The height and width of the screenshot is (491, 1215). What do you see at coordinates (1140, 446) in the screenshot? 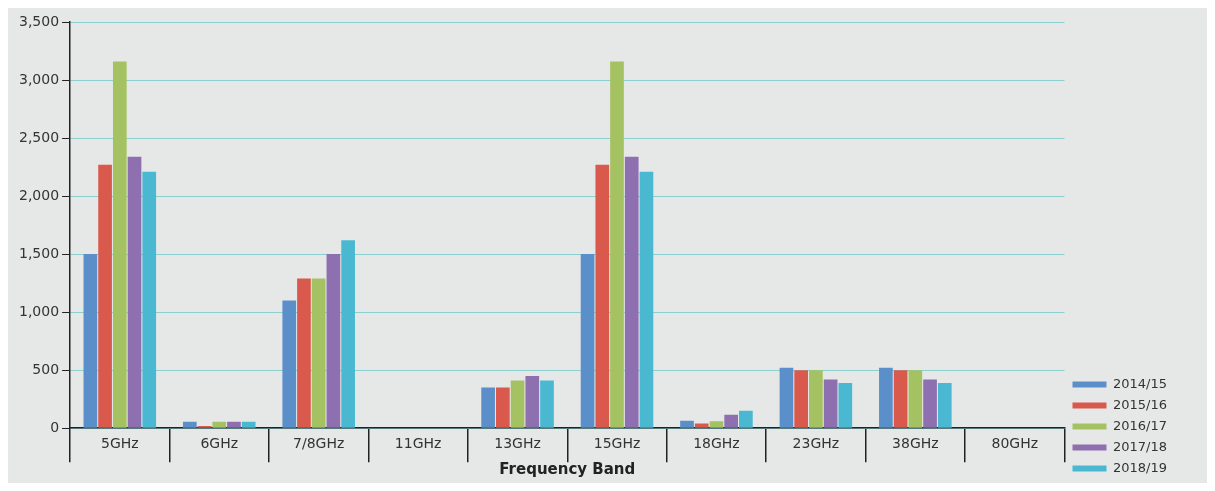
I see `legend-label: 2017/18` at bounding box center [1140, 446].